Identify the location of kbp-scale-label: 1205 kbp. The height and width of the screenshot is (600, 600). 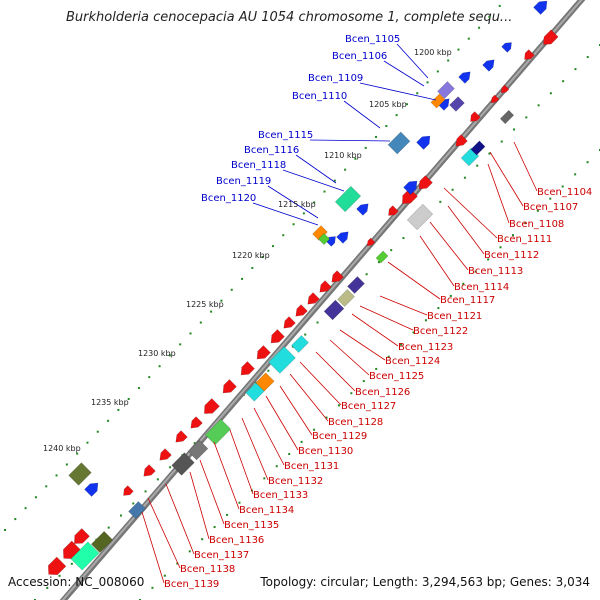
(388, 104).